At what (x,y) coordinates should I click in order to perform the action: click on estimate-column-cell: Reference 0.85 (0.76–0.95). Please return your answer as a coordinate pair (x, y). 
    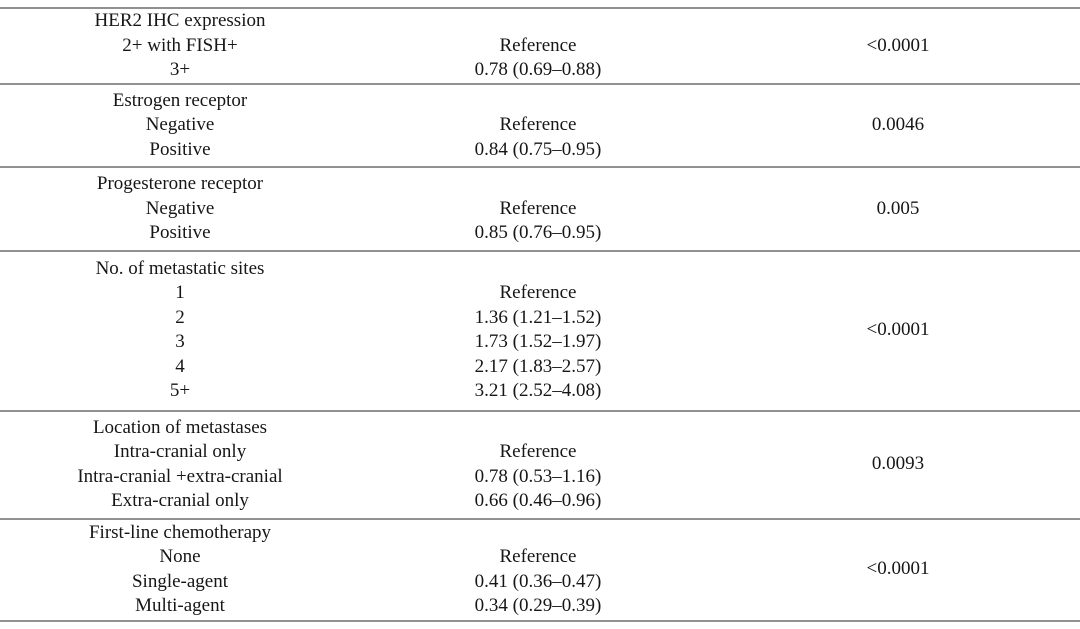
    Looking at the image, I should click on (538, 209).